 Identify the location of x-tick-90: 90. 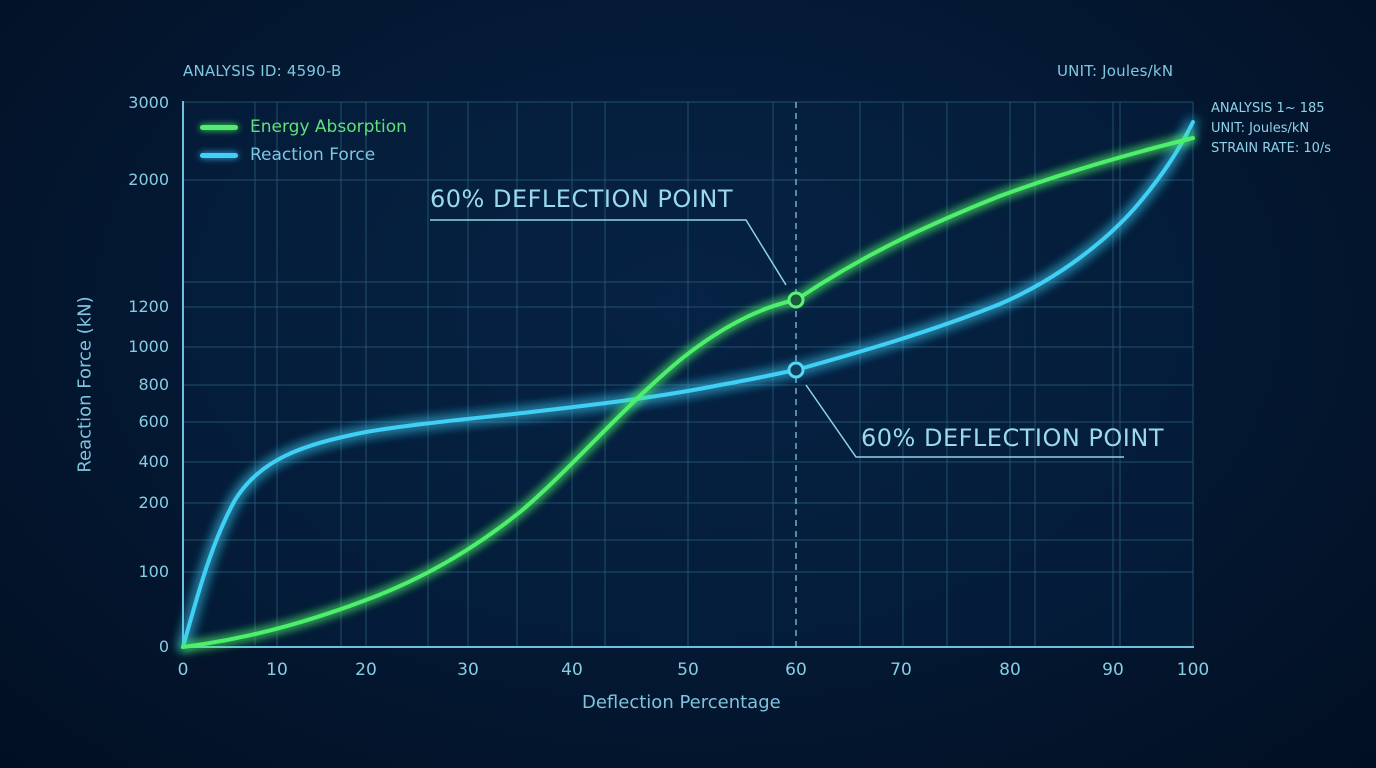
(1113, 670).